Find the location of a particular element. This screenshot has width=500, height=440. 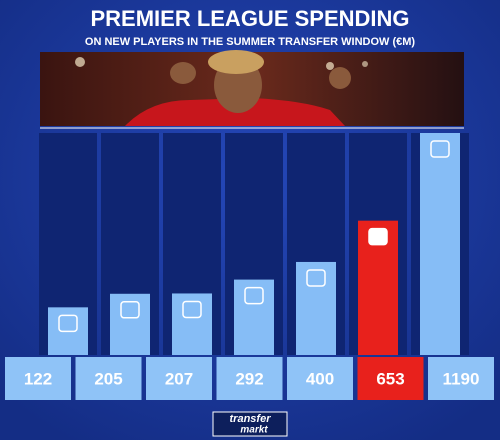

value-label: 205 is located at coordinates (108, 378).